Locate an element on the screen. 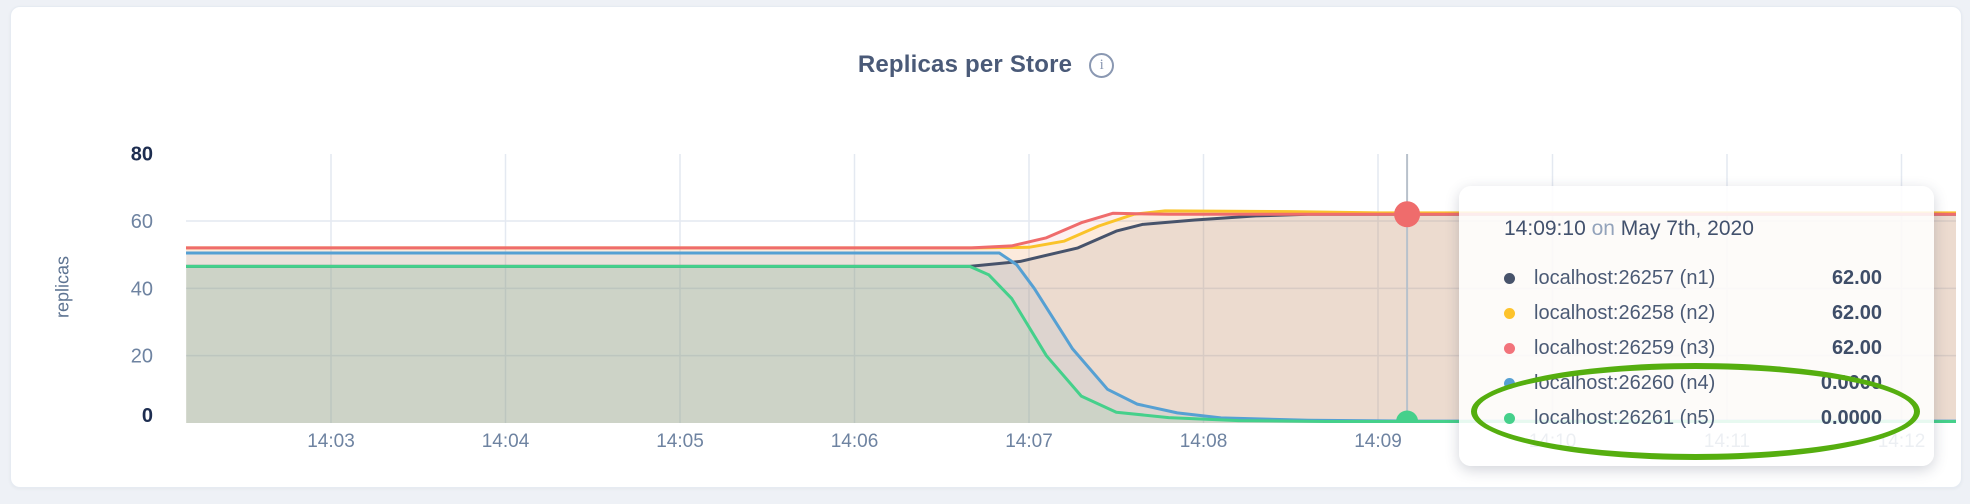 The height and width of the screenshot is (504, 1970). chart-header: Replicas per Store i is located at coordinates (986, 65).